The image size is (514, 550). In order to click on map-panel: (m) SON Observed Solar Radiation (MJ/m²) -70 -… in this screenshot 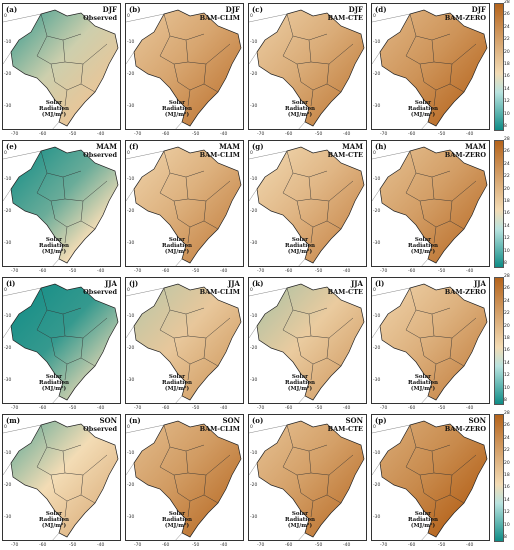, I will do `click(61, 481)`.